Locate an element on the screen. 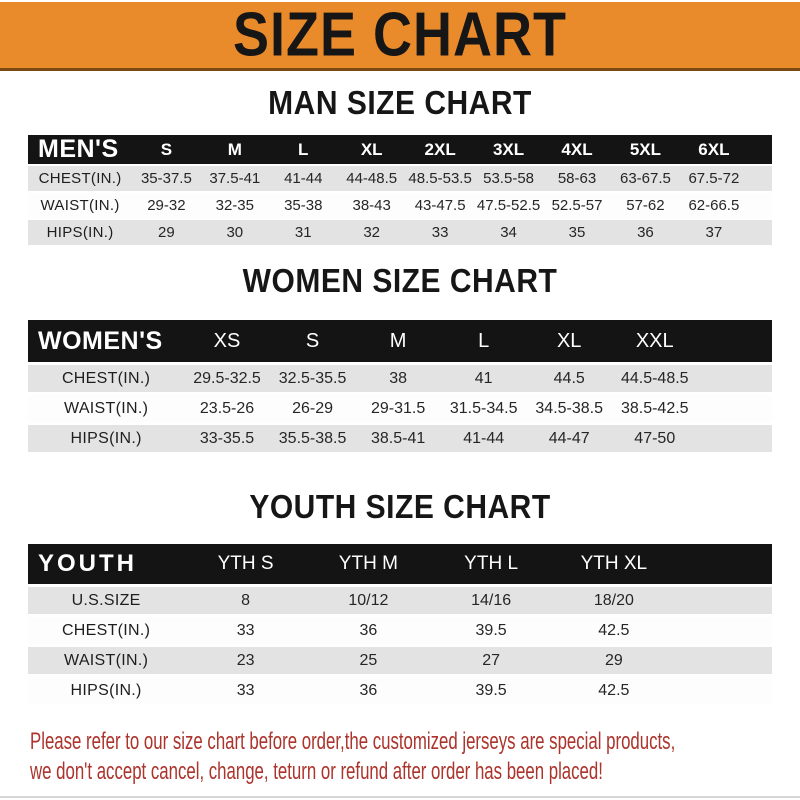 The height and width of the screenshot is (800, 800). man-section-title: MAN SIZE CHART is located at coordinates (400, 103).